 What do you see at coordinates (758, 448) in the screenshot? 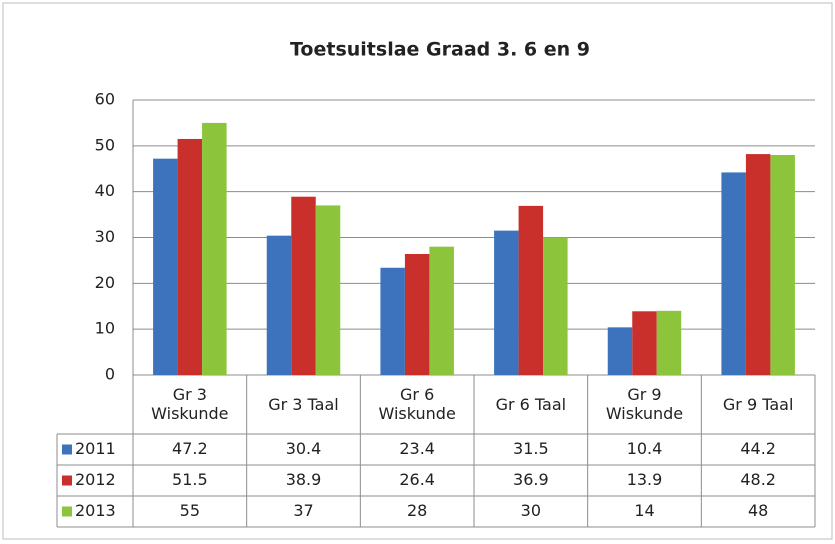
I see `table-value: 44.2` at bounding box center [758, 448].